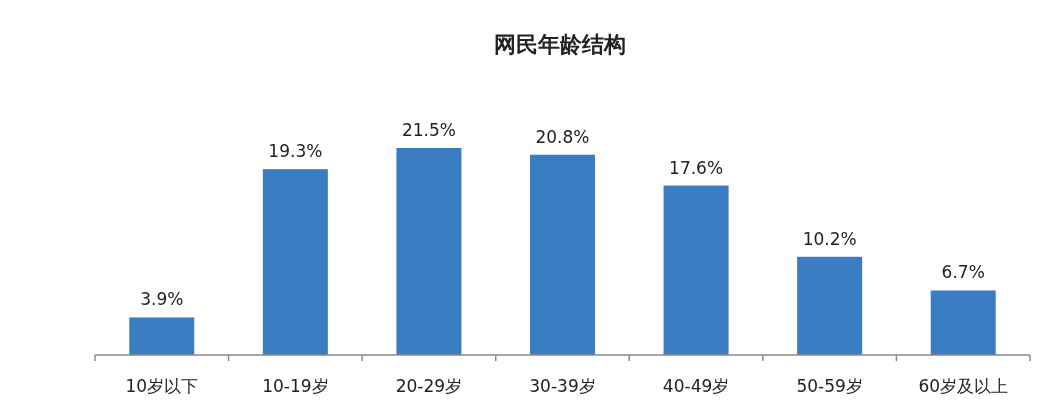  I want to click on x-tick-label: 10岁以下, so click(162, 386).